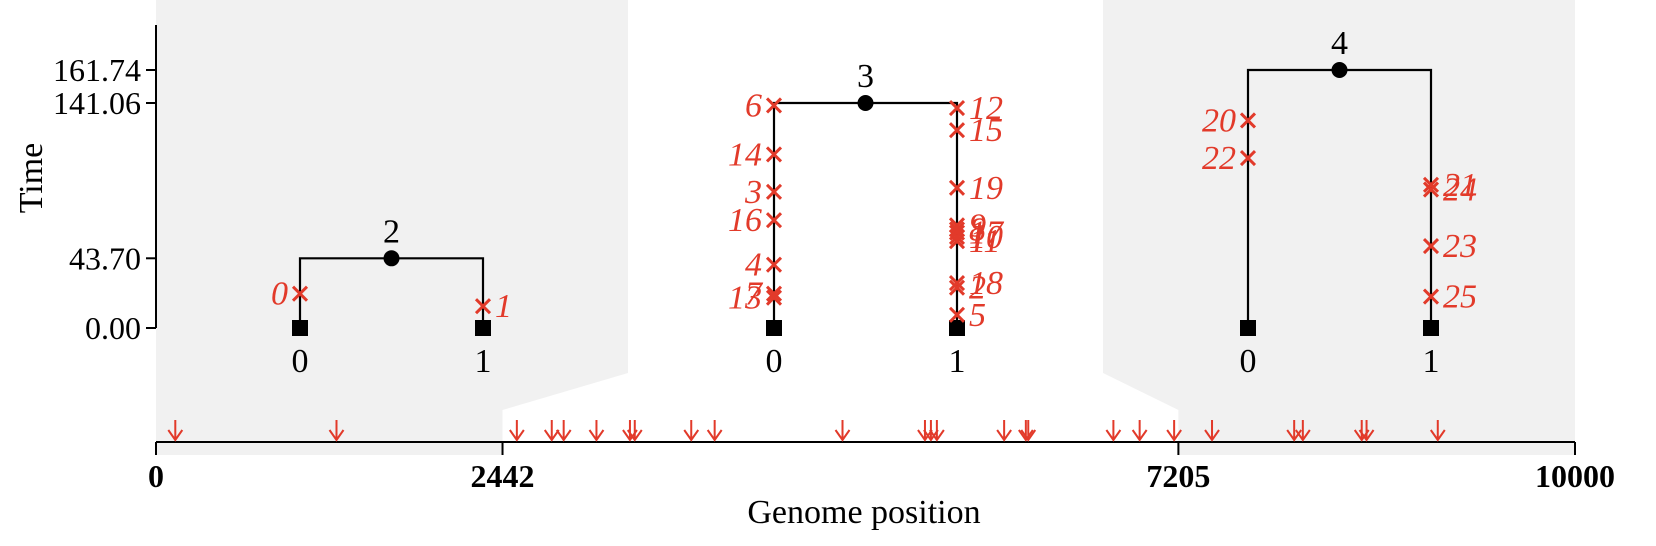 The image size is (1656, 546). What do you see at coordinates (105, 258) in the screenshot?
I see `y-tick-label: 43.70` at bounding box center [105, 258].